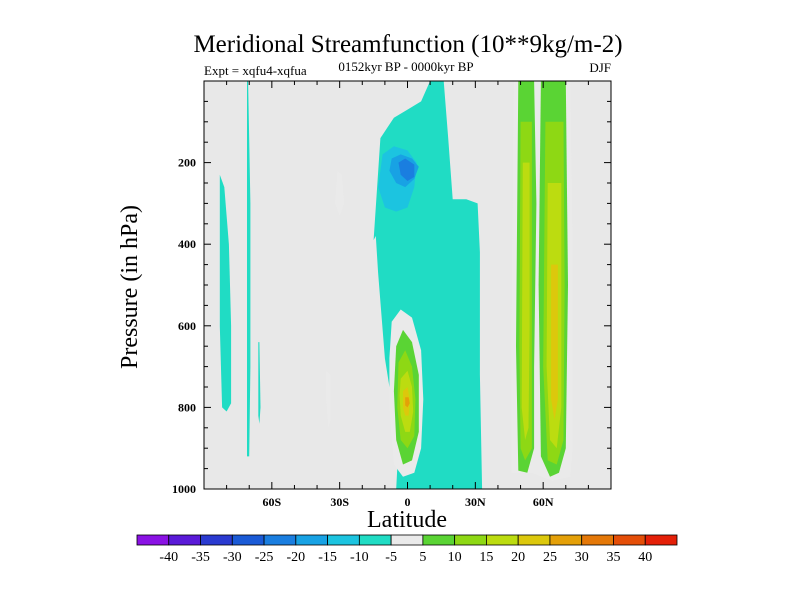  I want to click on colorbar-label-1: -35, so click(200, 557).